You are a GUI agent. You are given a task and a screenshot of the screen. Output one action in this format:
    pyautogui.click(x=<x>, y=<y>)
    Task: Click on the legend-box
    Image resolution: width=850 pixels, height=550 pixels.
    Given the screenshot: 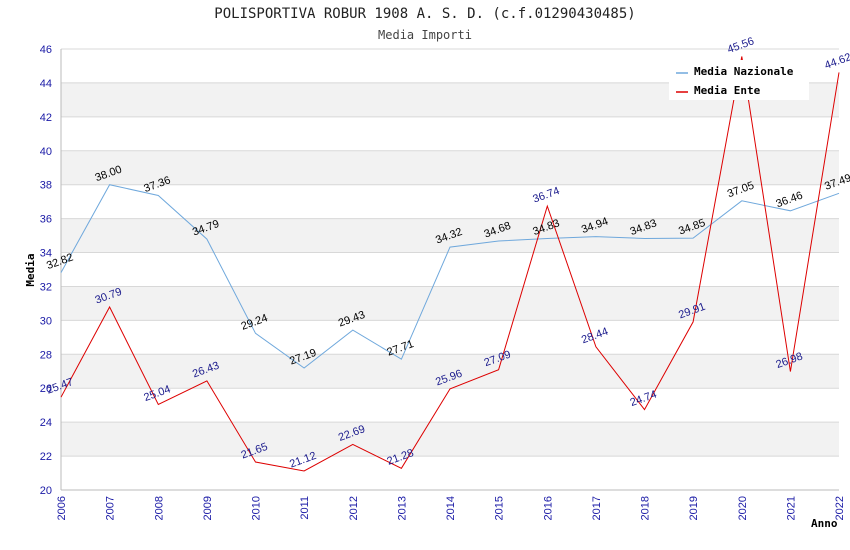 What is the action you would take?
    pyautogui.click(x=739, y=80)
    